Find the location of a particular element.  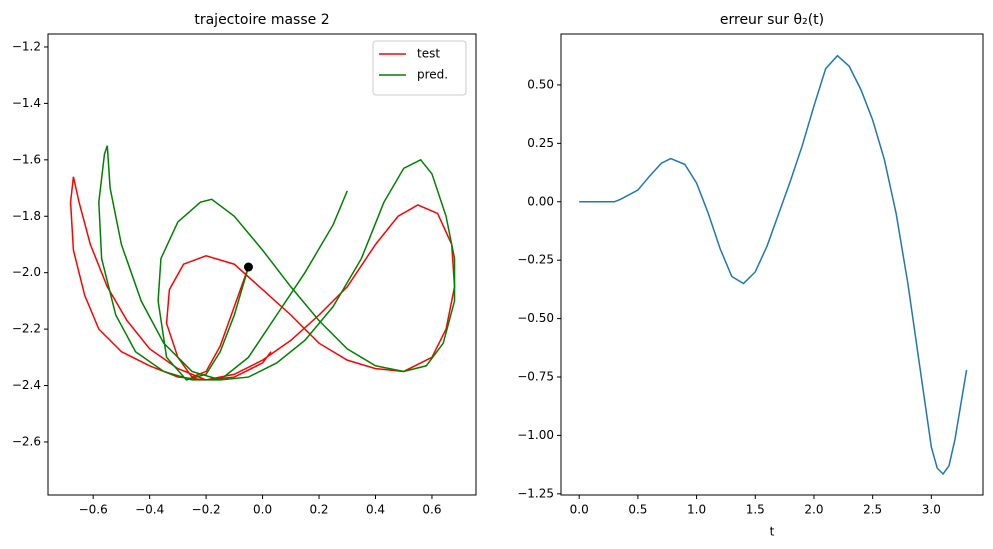

y-tick-label: −1.00 is located at coordinates (535, 435).